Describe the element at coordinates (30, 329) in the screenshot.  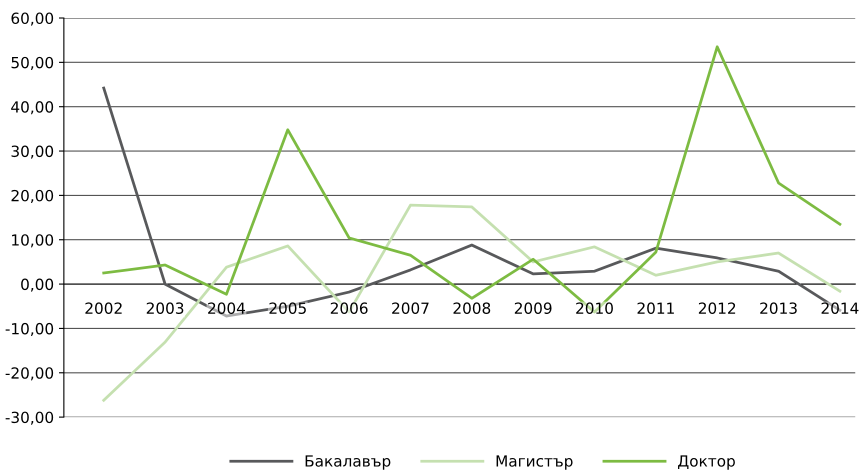
I see `y-tick-label: -10,00` at that location.